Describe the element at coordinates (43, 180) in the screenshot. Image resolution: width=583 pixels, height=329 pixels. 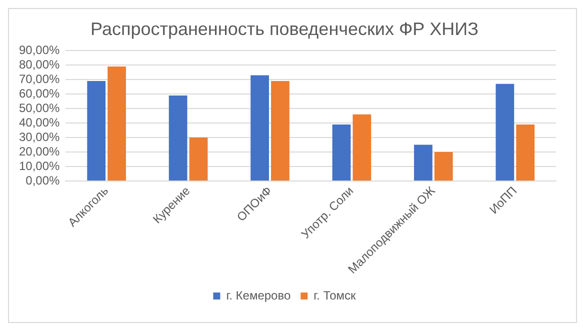
I see `y-tick-label: 0,00%` at that location.